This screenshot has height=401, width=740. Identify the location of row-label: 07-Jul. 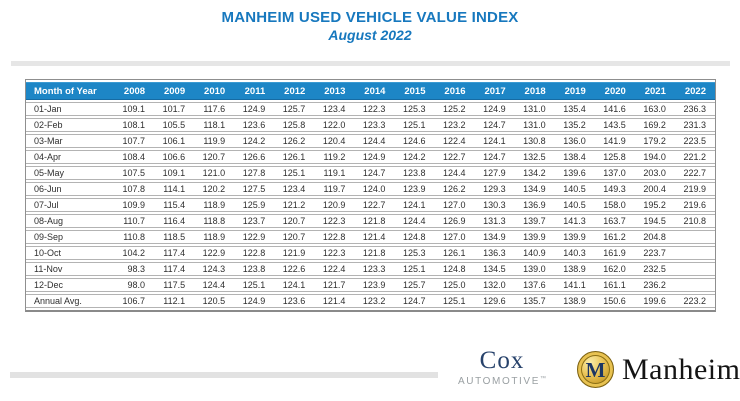
(70, 205).